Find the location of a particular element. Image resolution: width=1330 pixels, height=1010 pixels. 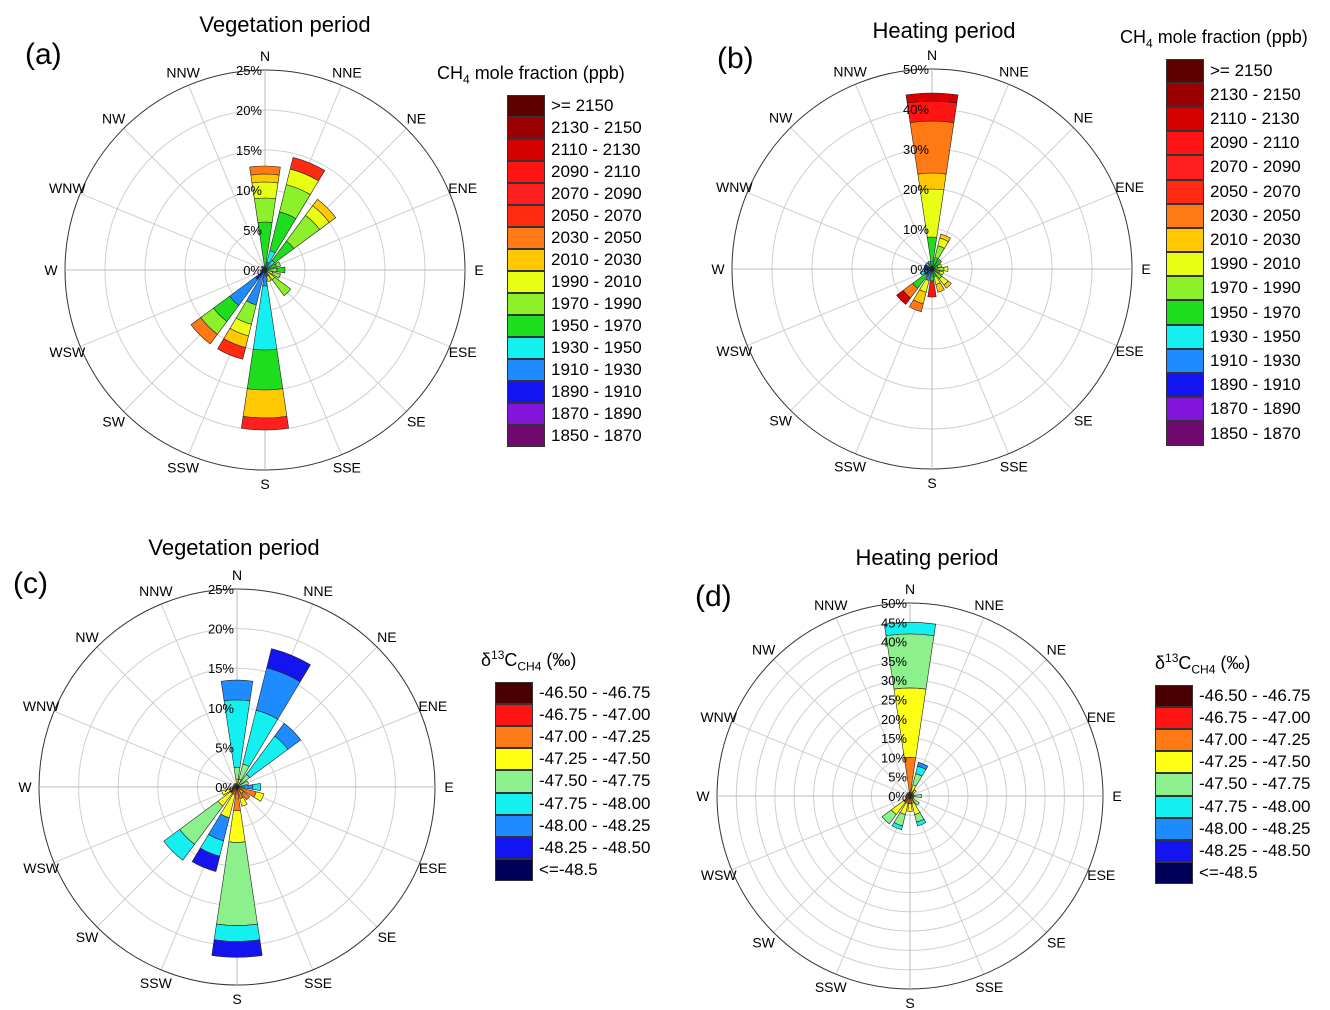

legend-entry: 1970 - 1990 is located at coordinates (574, 303).